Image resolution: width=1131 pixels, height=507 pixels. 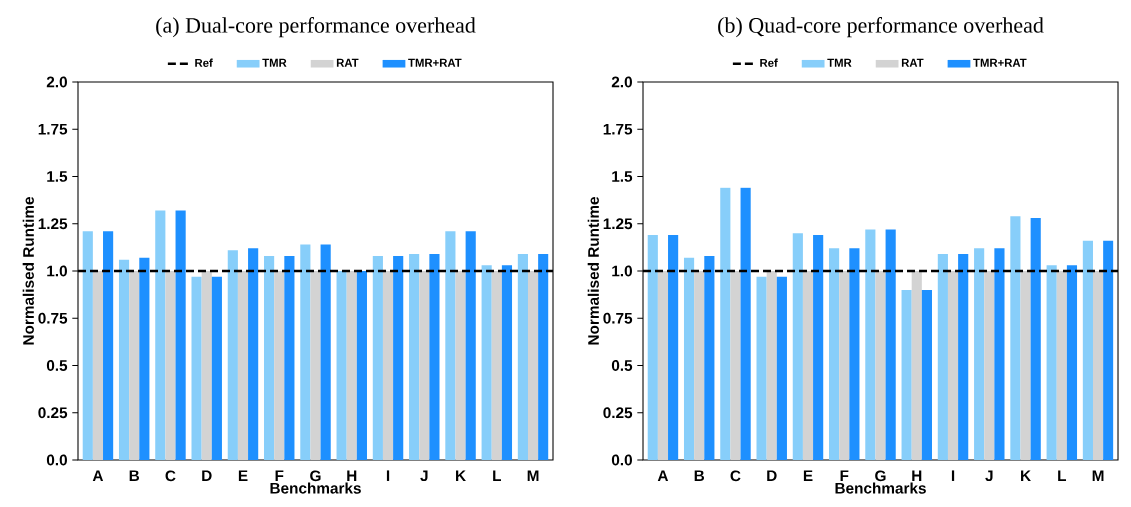 What do you see at coordinates (917, 475) in the screenshot?
I see `x-tick-label: H` at bounding box center [917, 475].